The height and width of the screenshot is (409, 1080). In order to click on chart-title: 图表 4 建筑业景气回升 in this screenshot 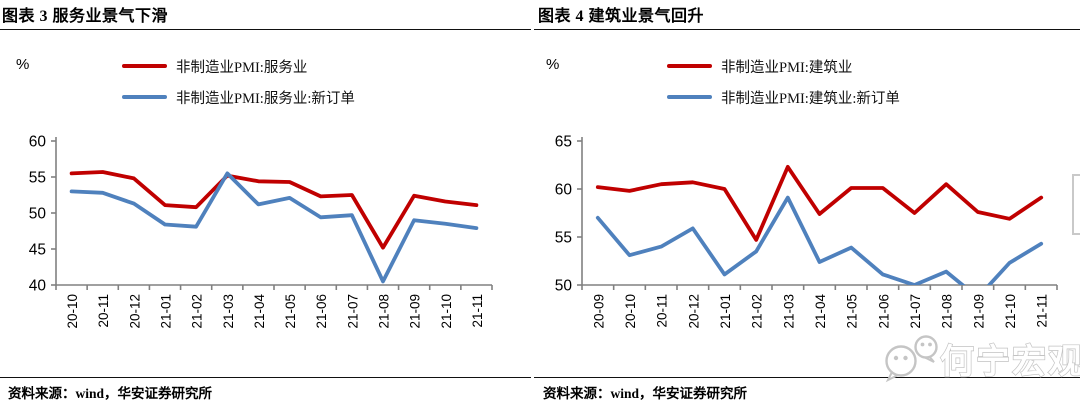, I will do `click(621, 16)`.